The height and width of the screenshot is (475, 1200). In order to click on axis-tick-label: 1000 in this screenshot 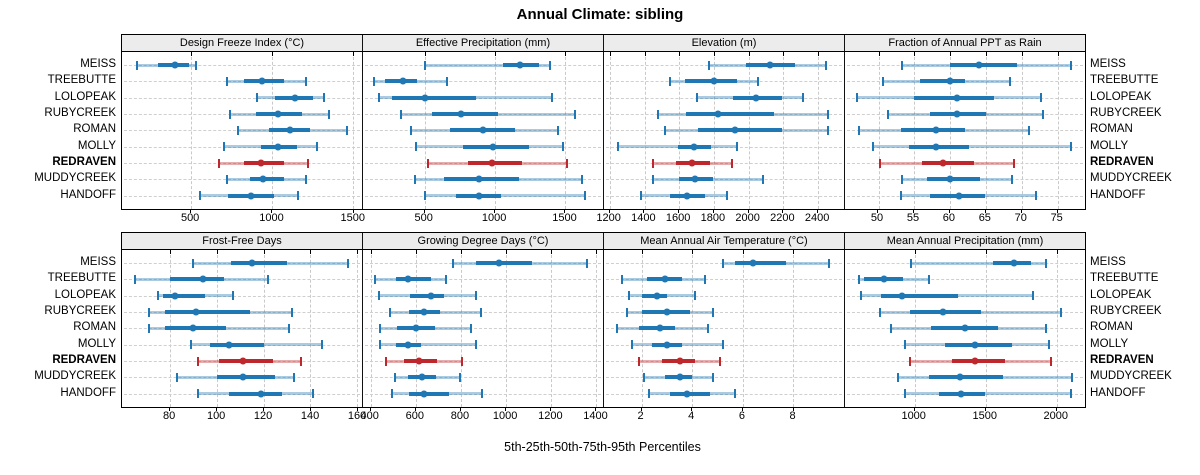, I will do `click(913, 416)`.